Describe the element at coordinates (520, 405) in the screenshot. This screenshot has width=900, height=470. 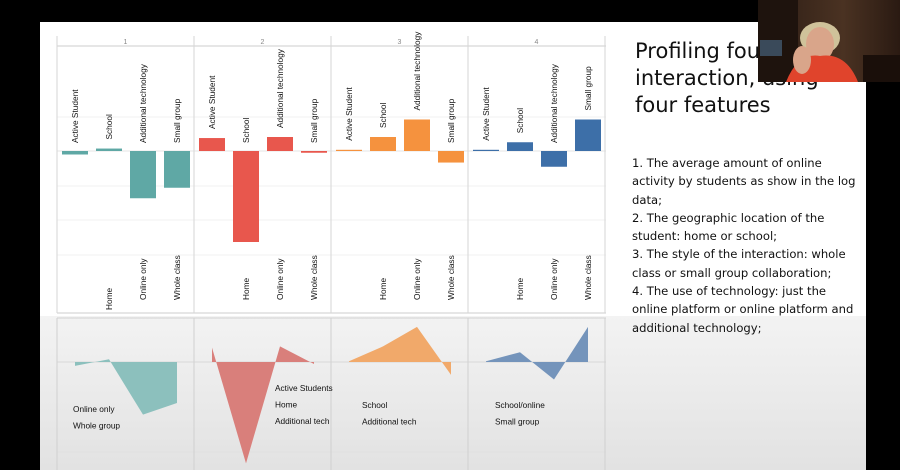
I see `area-annotation: School/online` at that location.